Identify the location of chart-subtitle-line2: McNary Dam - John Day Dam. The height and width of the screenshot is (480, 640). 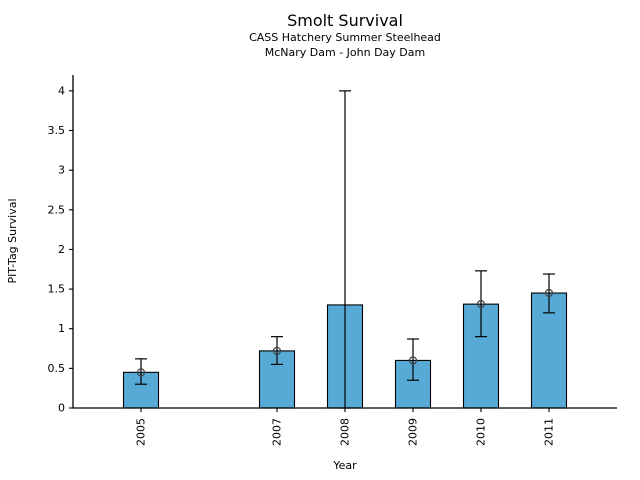
(345, 52).